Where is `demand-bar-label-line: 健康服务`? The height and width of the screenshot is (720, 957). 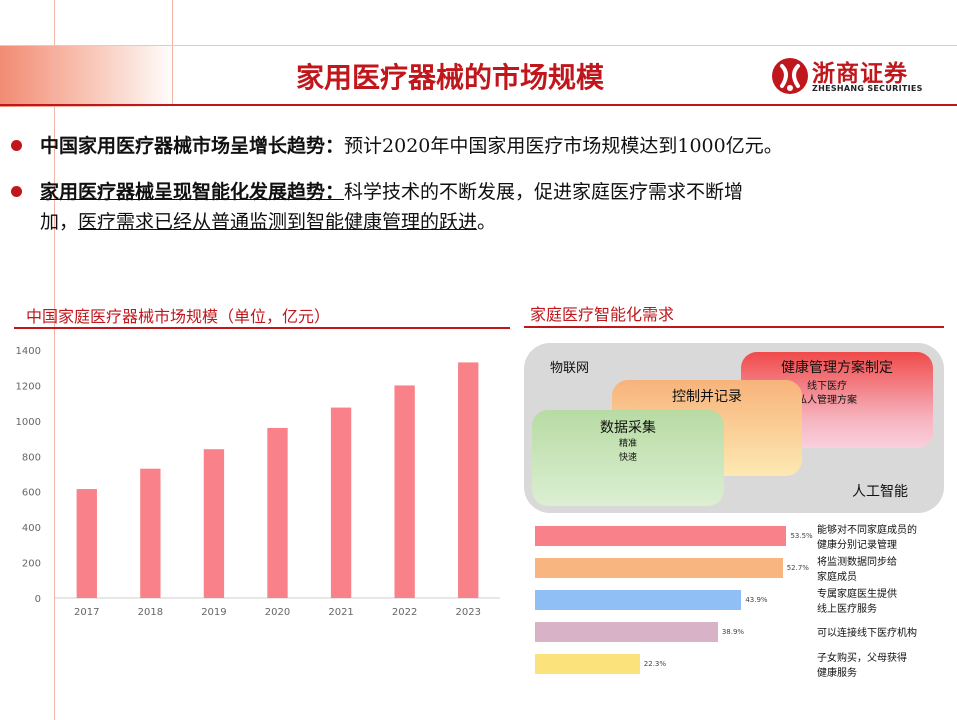
demand-bar-label-line: 健康服务 is located at coordinates (837, 673).